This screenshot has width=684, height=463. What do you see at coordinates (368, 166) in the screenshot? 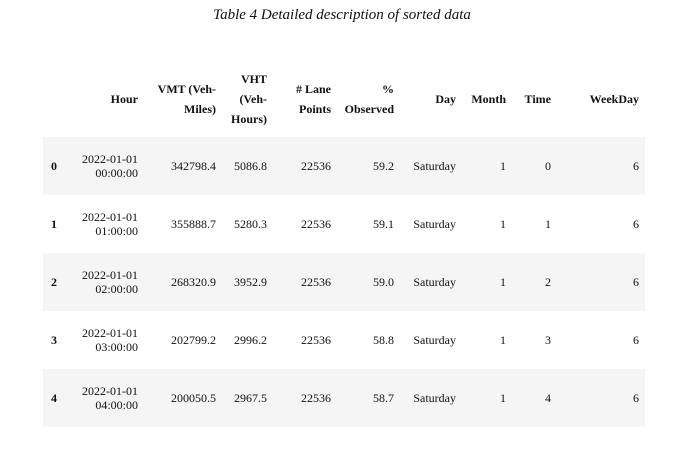
I see `cell-observed: 59.2` at bounding box center [368, 166].